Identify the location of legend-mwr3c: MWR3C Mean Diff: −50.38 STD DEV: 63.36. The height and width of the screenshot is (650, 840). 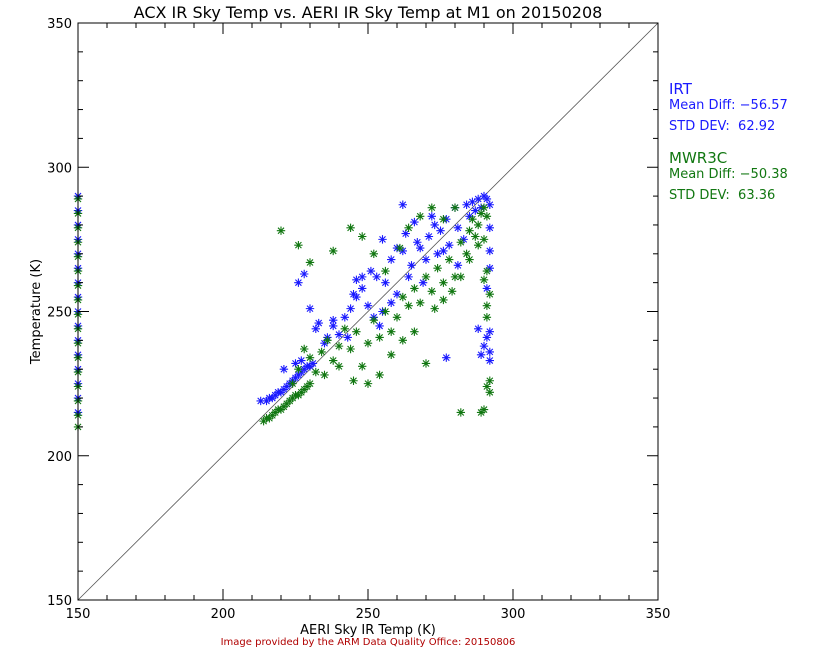
(728, 176).